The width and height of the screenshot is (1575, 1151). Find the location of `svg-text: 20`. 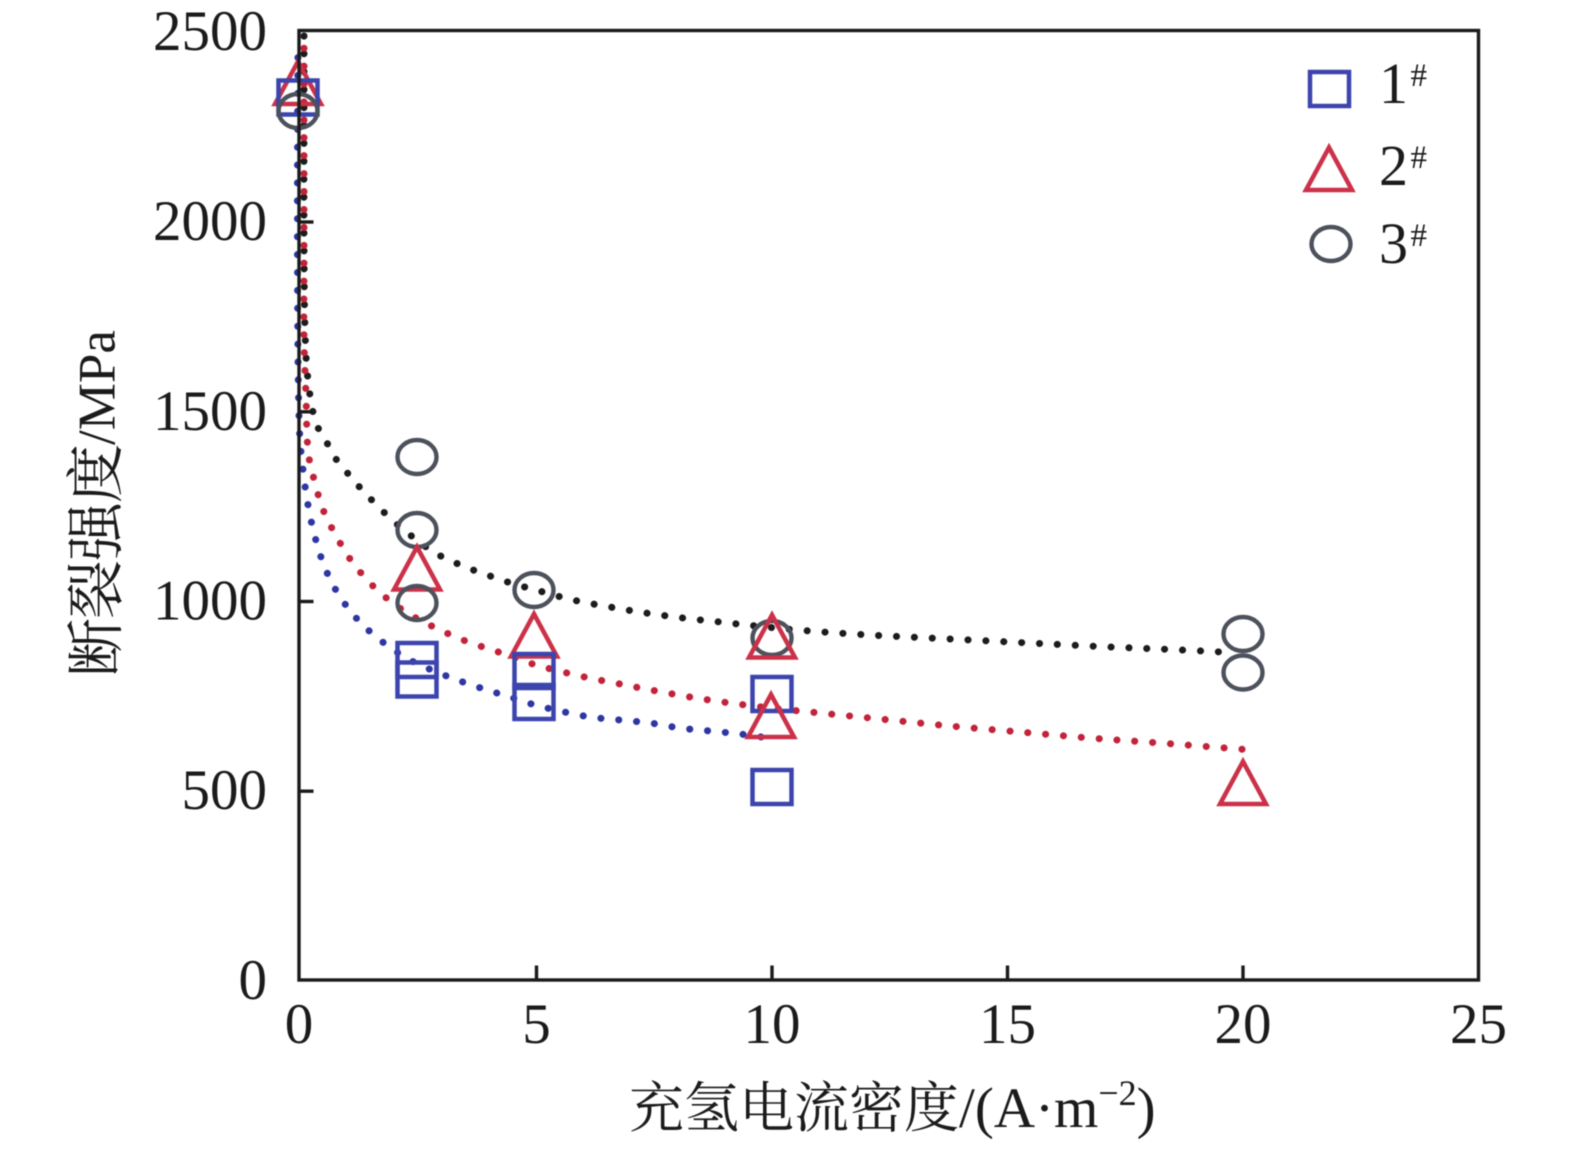

svg-text: 20 is located at coordinates (1243, 1024).